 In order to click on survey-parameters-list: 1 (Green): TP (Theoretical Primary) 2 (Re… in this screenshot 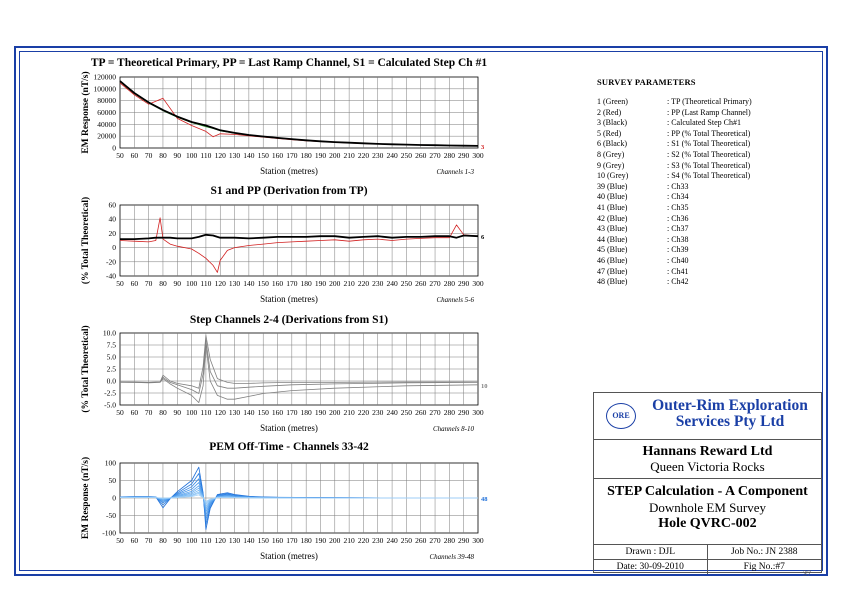, I will do `click(712, 192)`.